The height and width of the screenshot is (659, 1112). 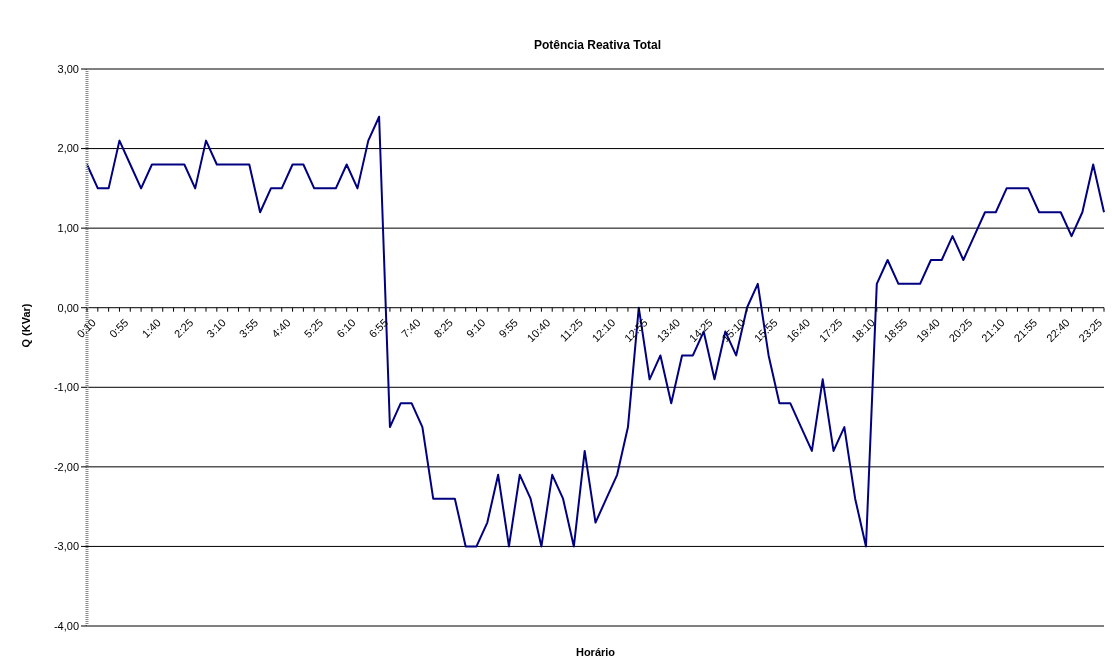 I want to click on y-tick-label: 1,00, so click(x=68, y=228).